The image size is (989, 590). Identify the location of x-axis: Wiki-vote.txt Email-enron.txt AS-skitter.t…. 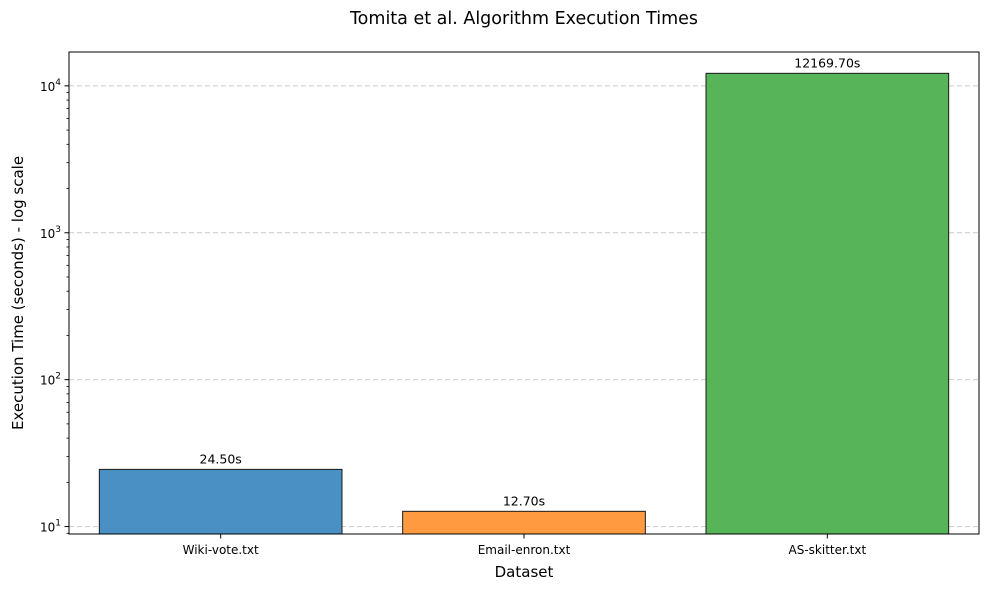
(525, 545).